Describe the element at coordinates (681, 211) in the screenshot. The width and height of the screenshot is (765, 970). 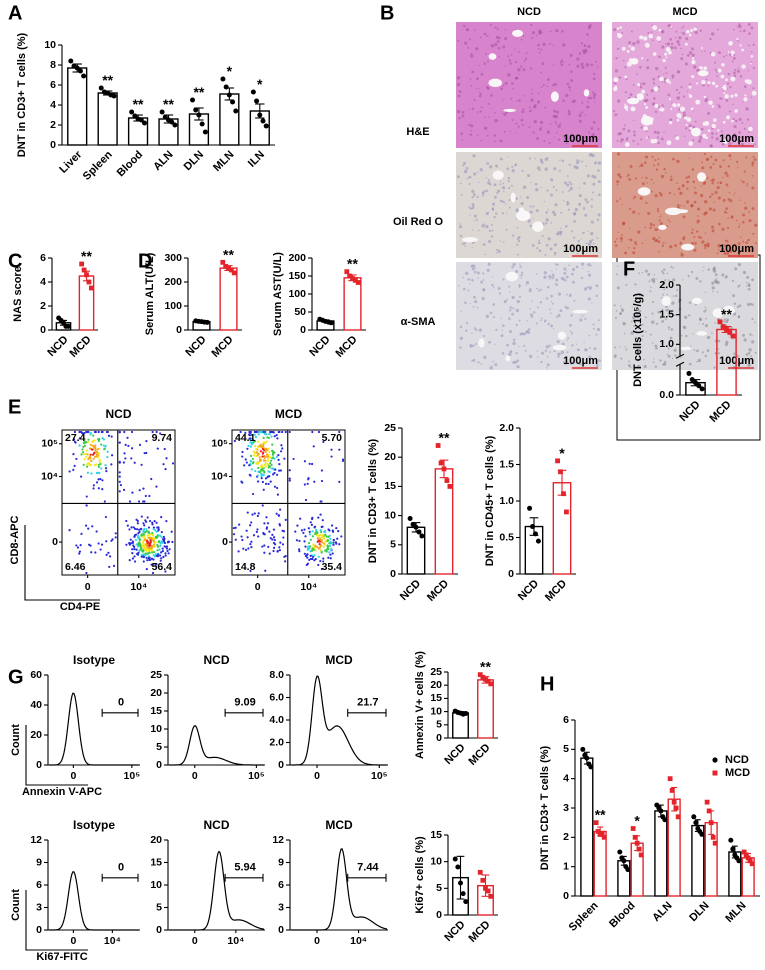
I see `vessel` at that location.